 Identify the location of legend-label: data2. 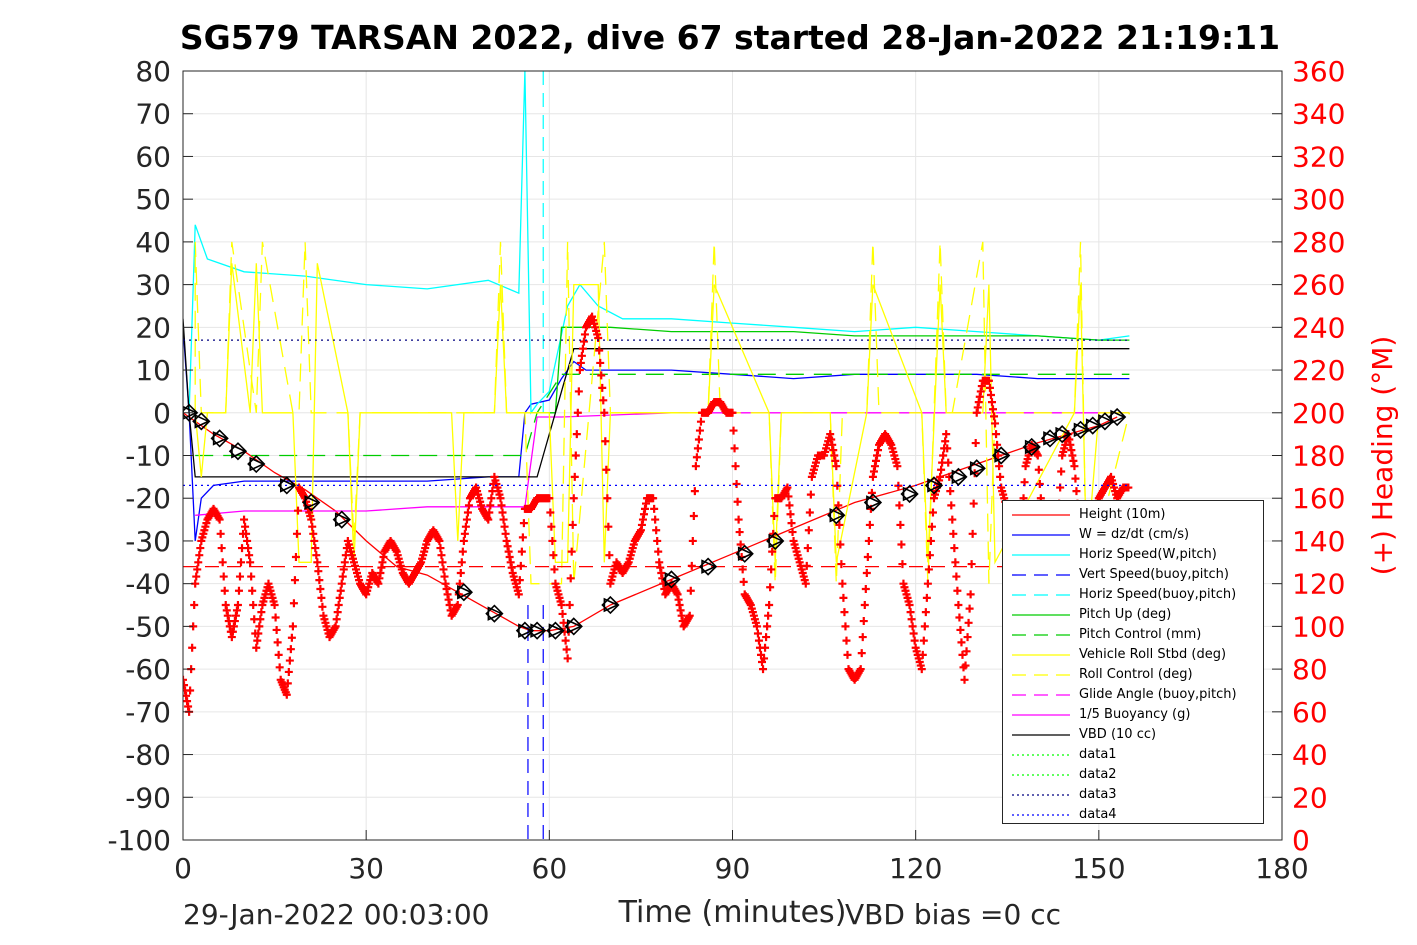
(1098, 774).